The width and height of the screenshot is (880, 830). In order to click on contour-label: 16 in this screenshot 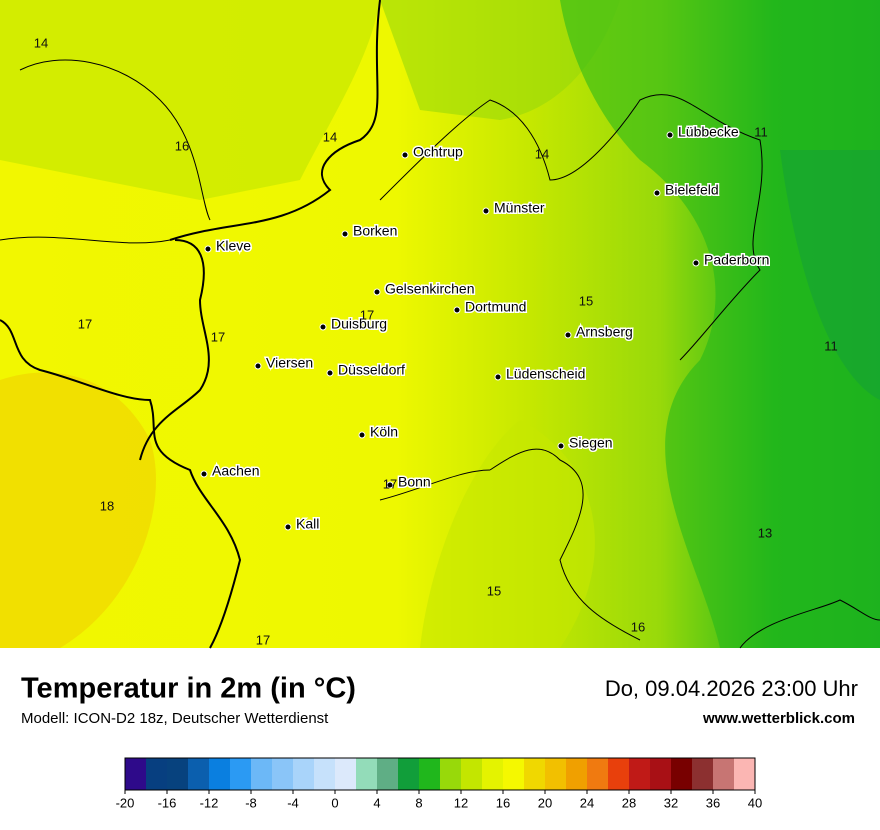, I will do `click(182, 145)`.